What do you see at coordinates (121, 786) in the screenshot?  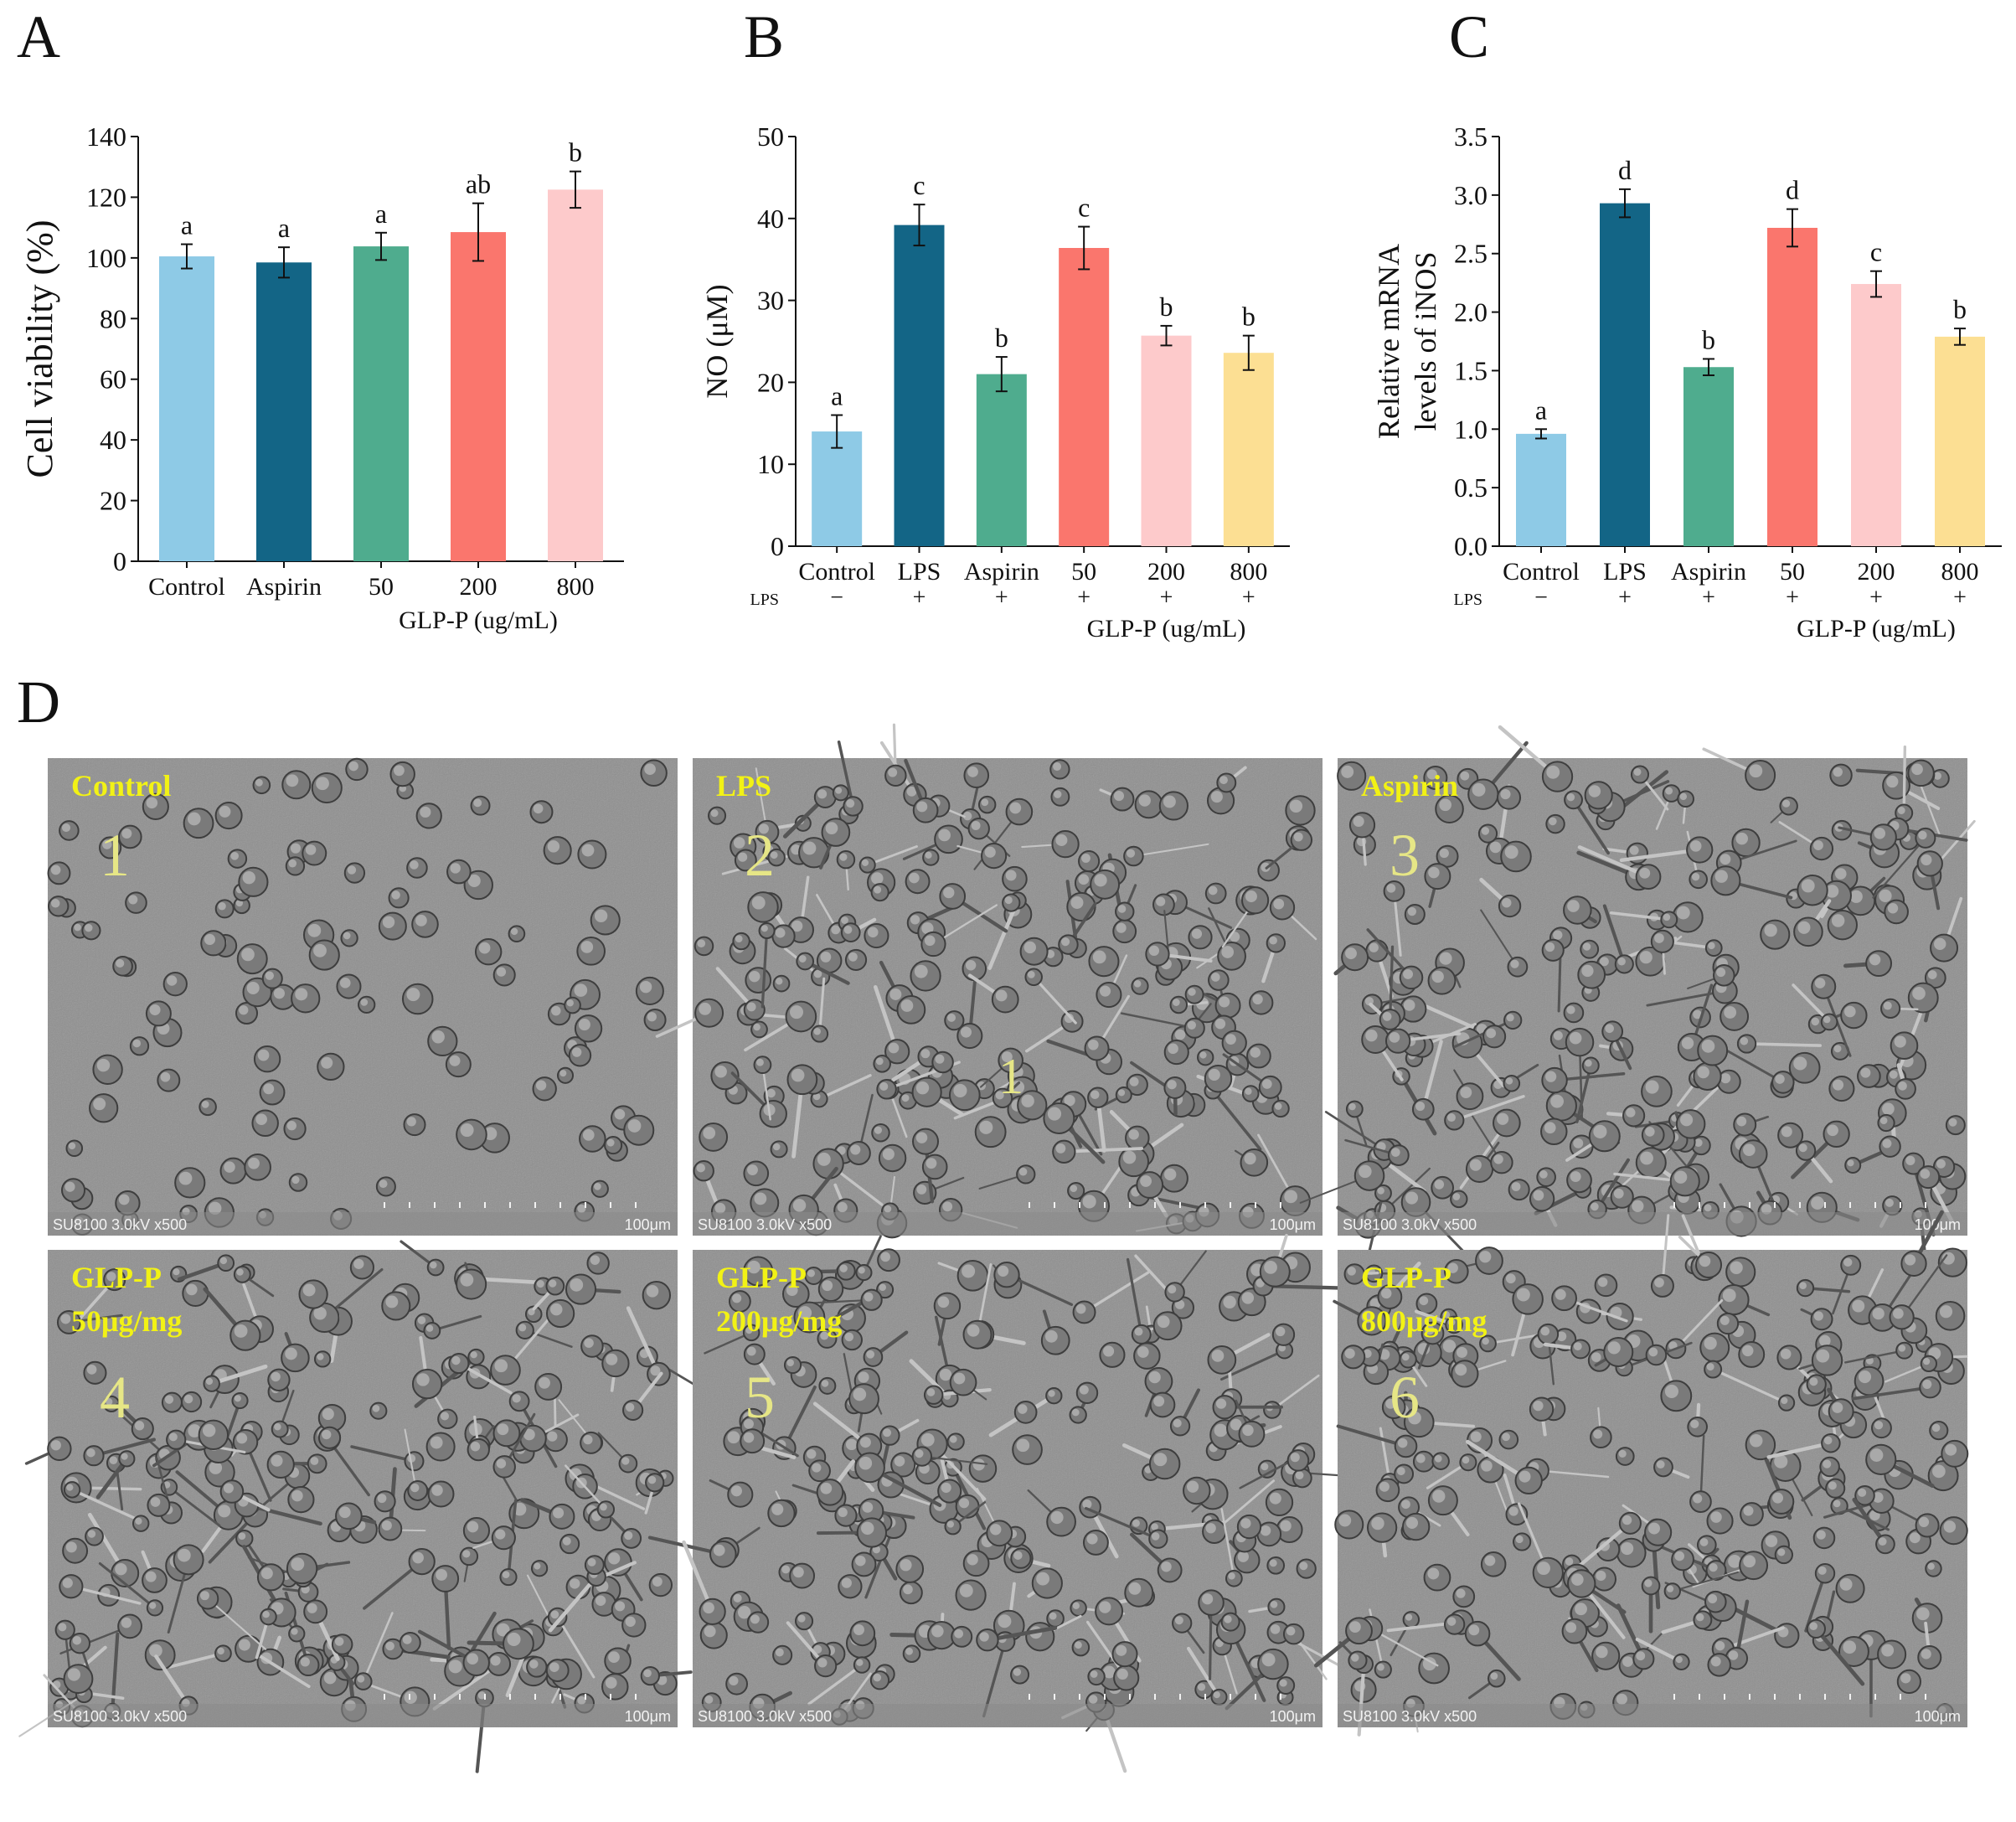 I see `sem-condition-label: Control` at bounding box center [121, 786].